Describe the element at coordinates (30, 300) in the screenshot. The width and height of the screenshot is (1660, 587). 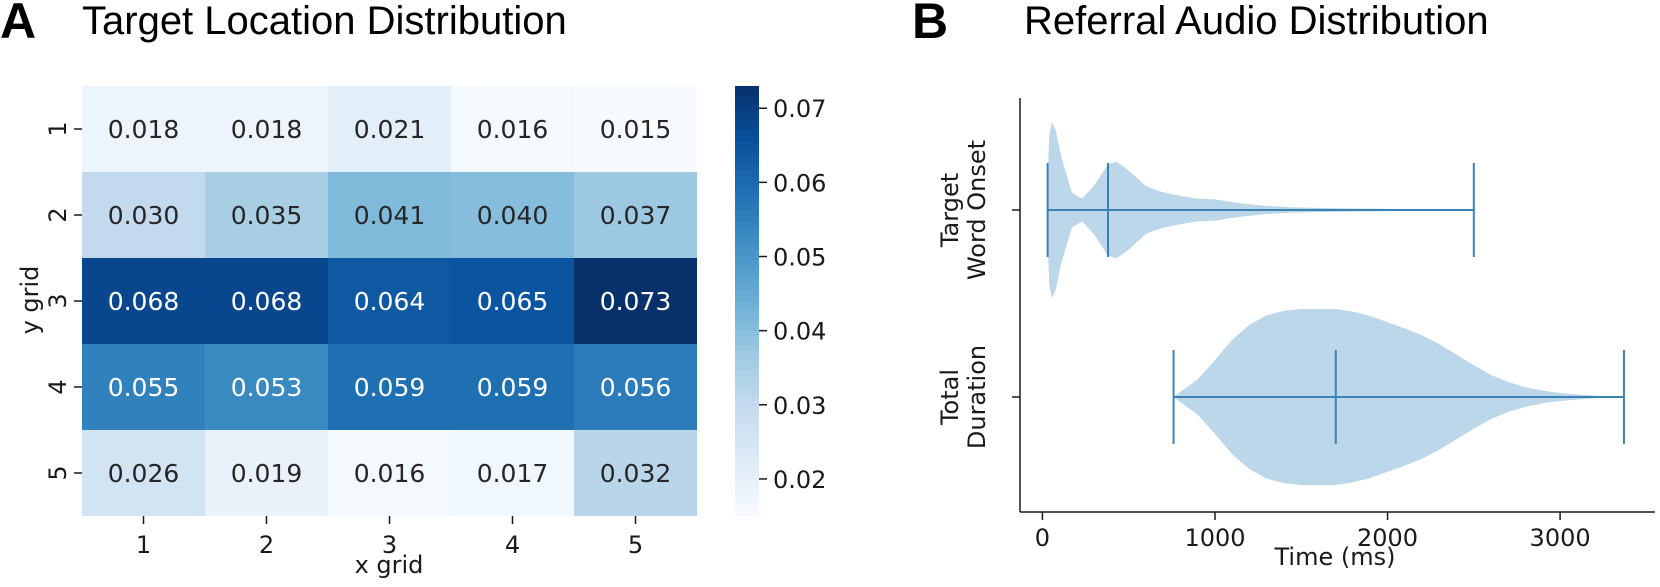
I see `heatmap-ylabel: y grid` at that location.